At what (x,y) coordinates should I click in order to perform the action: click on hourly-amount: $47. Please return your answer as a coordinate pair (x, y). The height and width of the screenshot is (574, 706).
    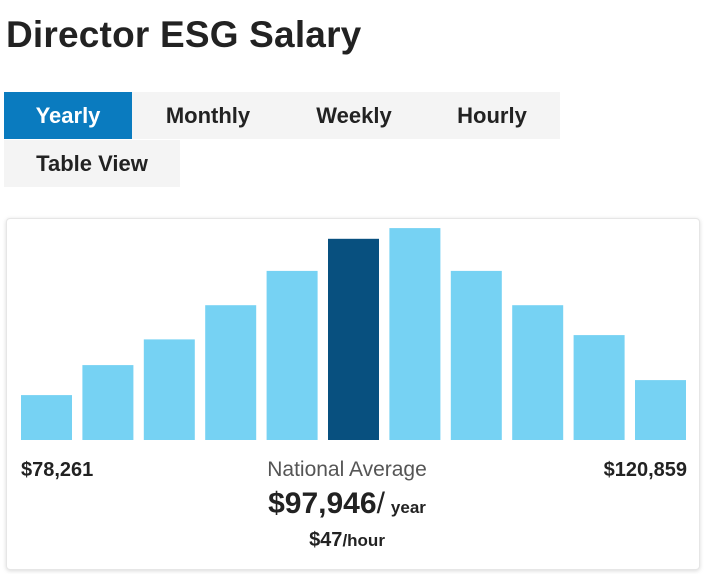
    Looking at the image, I should click on (326, 540).